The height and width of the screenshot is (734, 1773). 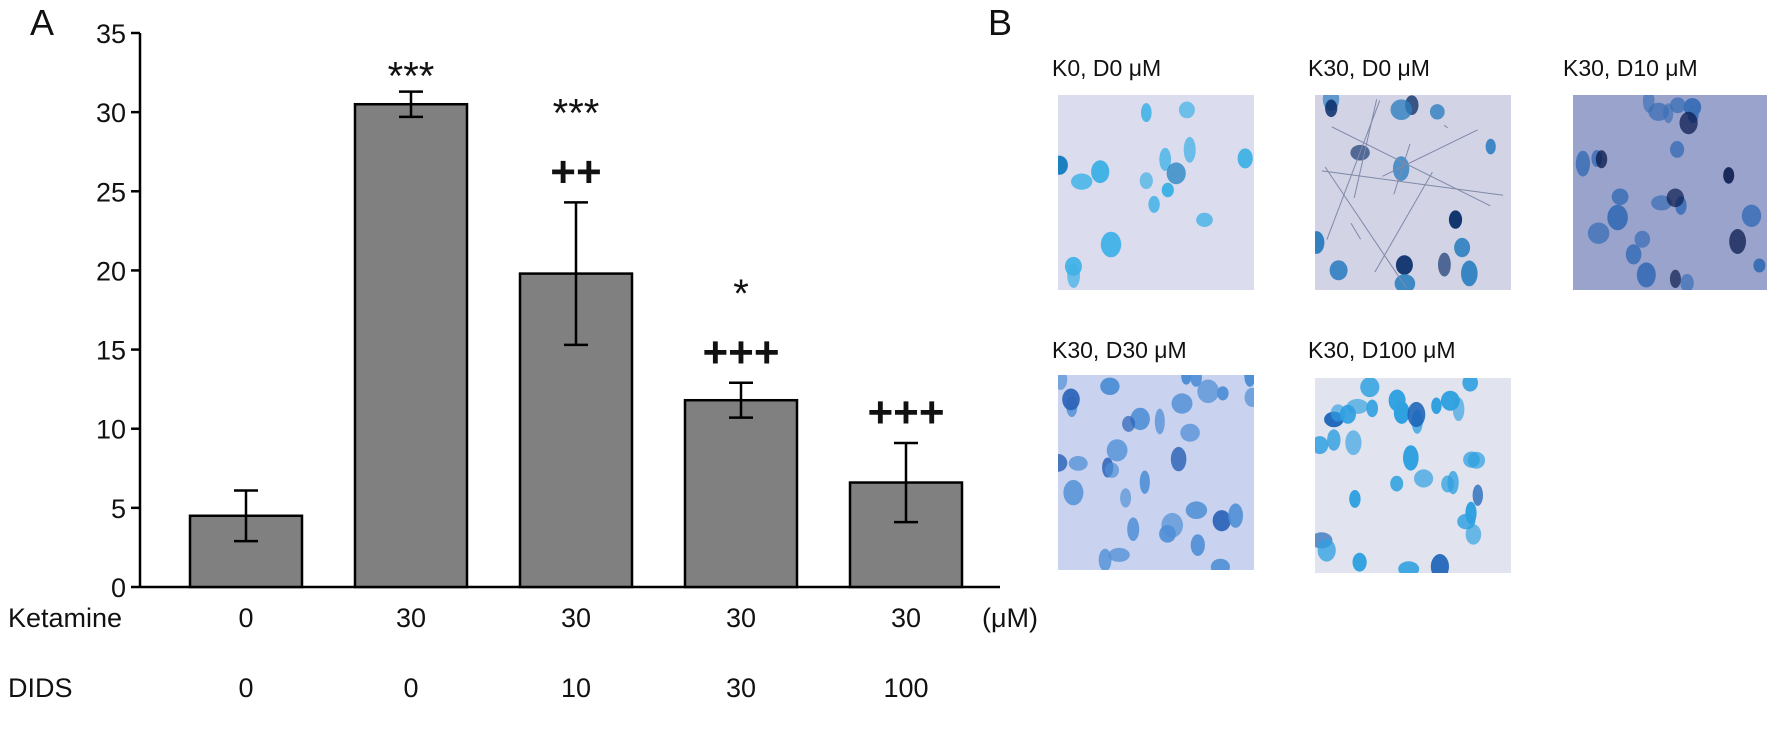 I want to click on y-tick-label: 10, so click(x=111, y=430).